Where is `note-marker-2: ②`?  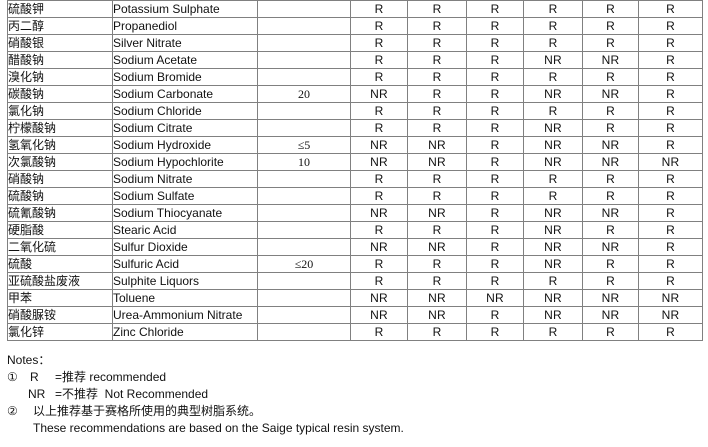 note-marker-2: ② is located at coordinates (12, 411).